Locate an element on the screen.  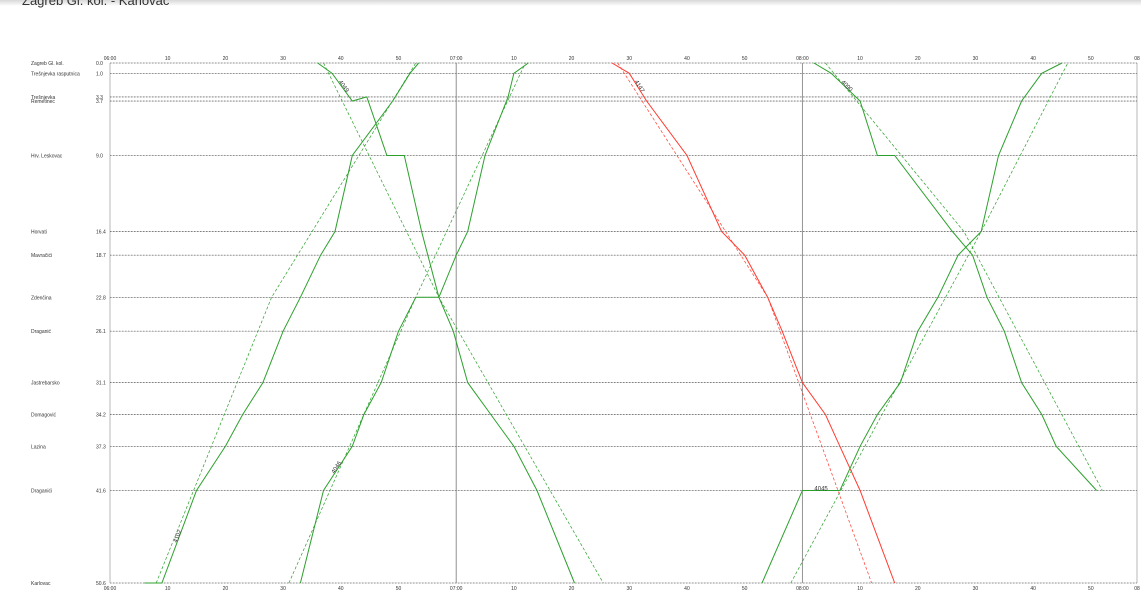
top-time-tick-label: 06:00 is located at coordinates (110, 59).